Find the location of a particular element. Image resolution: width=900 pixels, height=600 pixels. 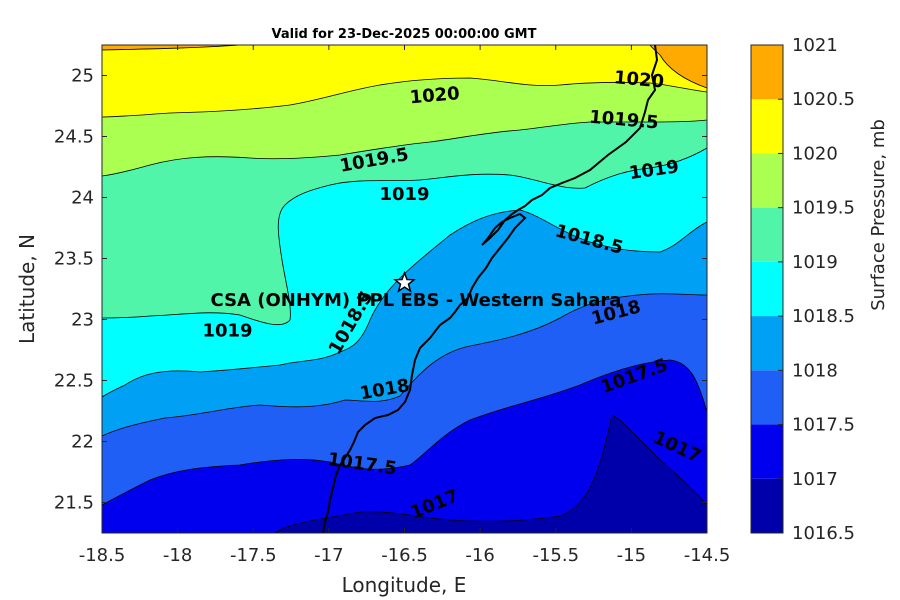

x-tick-label: -15 is located at coordinates (631, 555).